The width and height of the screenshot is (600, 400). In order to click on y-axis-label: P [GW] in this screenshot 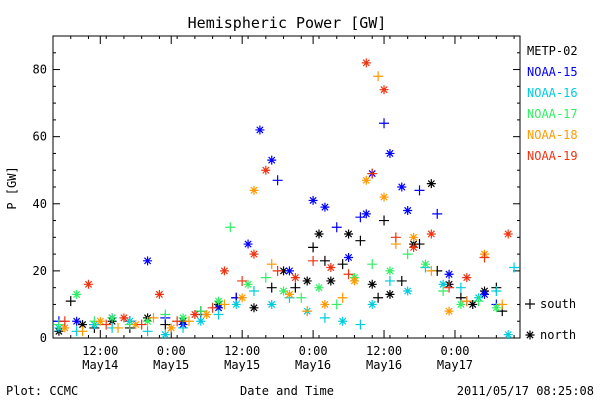, I will do `click(12, 187)`.